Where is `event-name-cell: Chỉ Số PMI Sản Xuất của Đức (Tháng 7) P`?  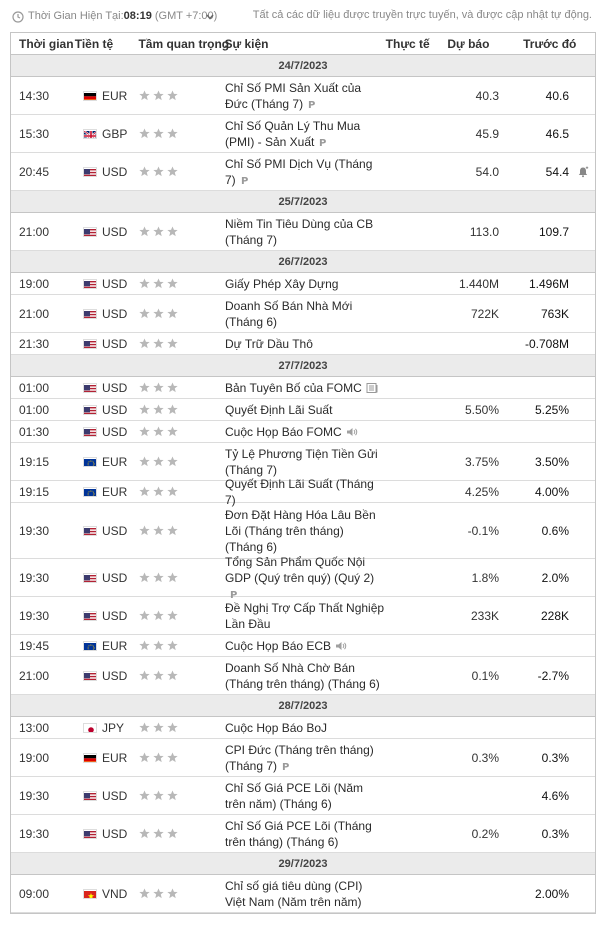
event-name-cell: Chỉ Số PMI Sản Xuất của Đức (Tháng 7) P is located at coordinates (305, 96).